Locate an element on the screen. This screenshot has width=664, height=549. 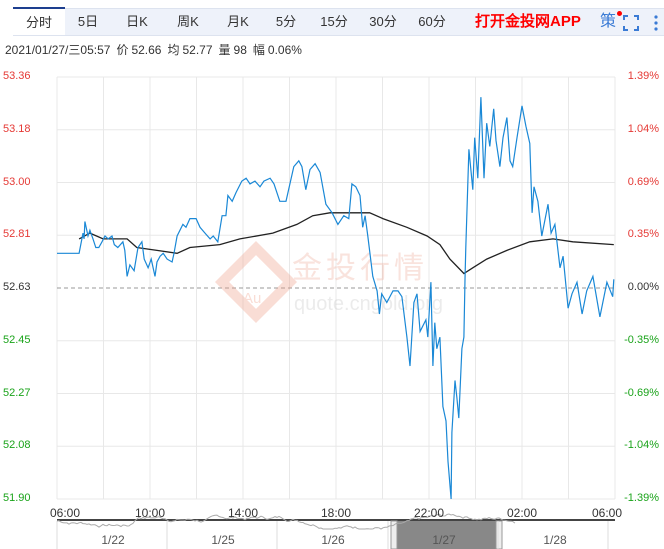
y-tick-price: 52.27 is located at coordinates (17, 392).